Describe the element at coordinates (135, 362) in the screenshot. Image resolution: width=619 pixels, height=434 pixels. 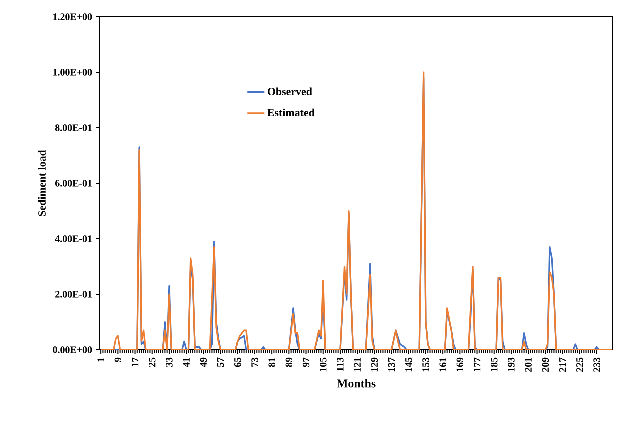
I see `x-tick-label: 17` at that location.